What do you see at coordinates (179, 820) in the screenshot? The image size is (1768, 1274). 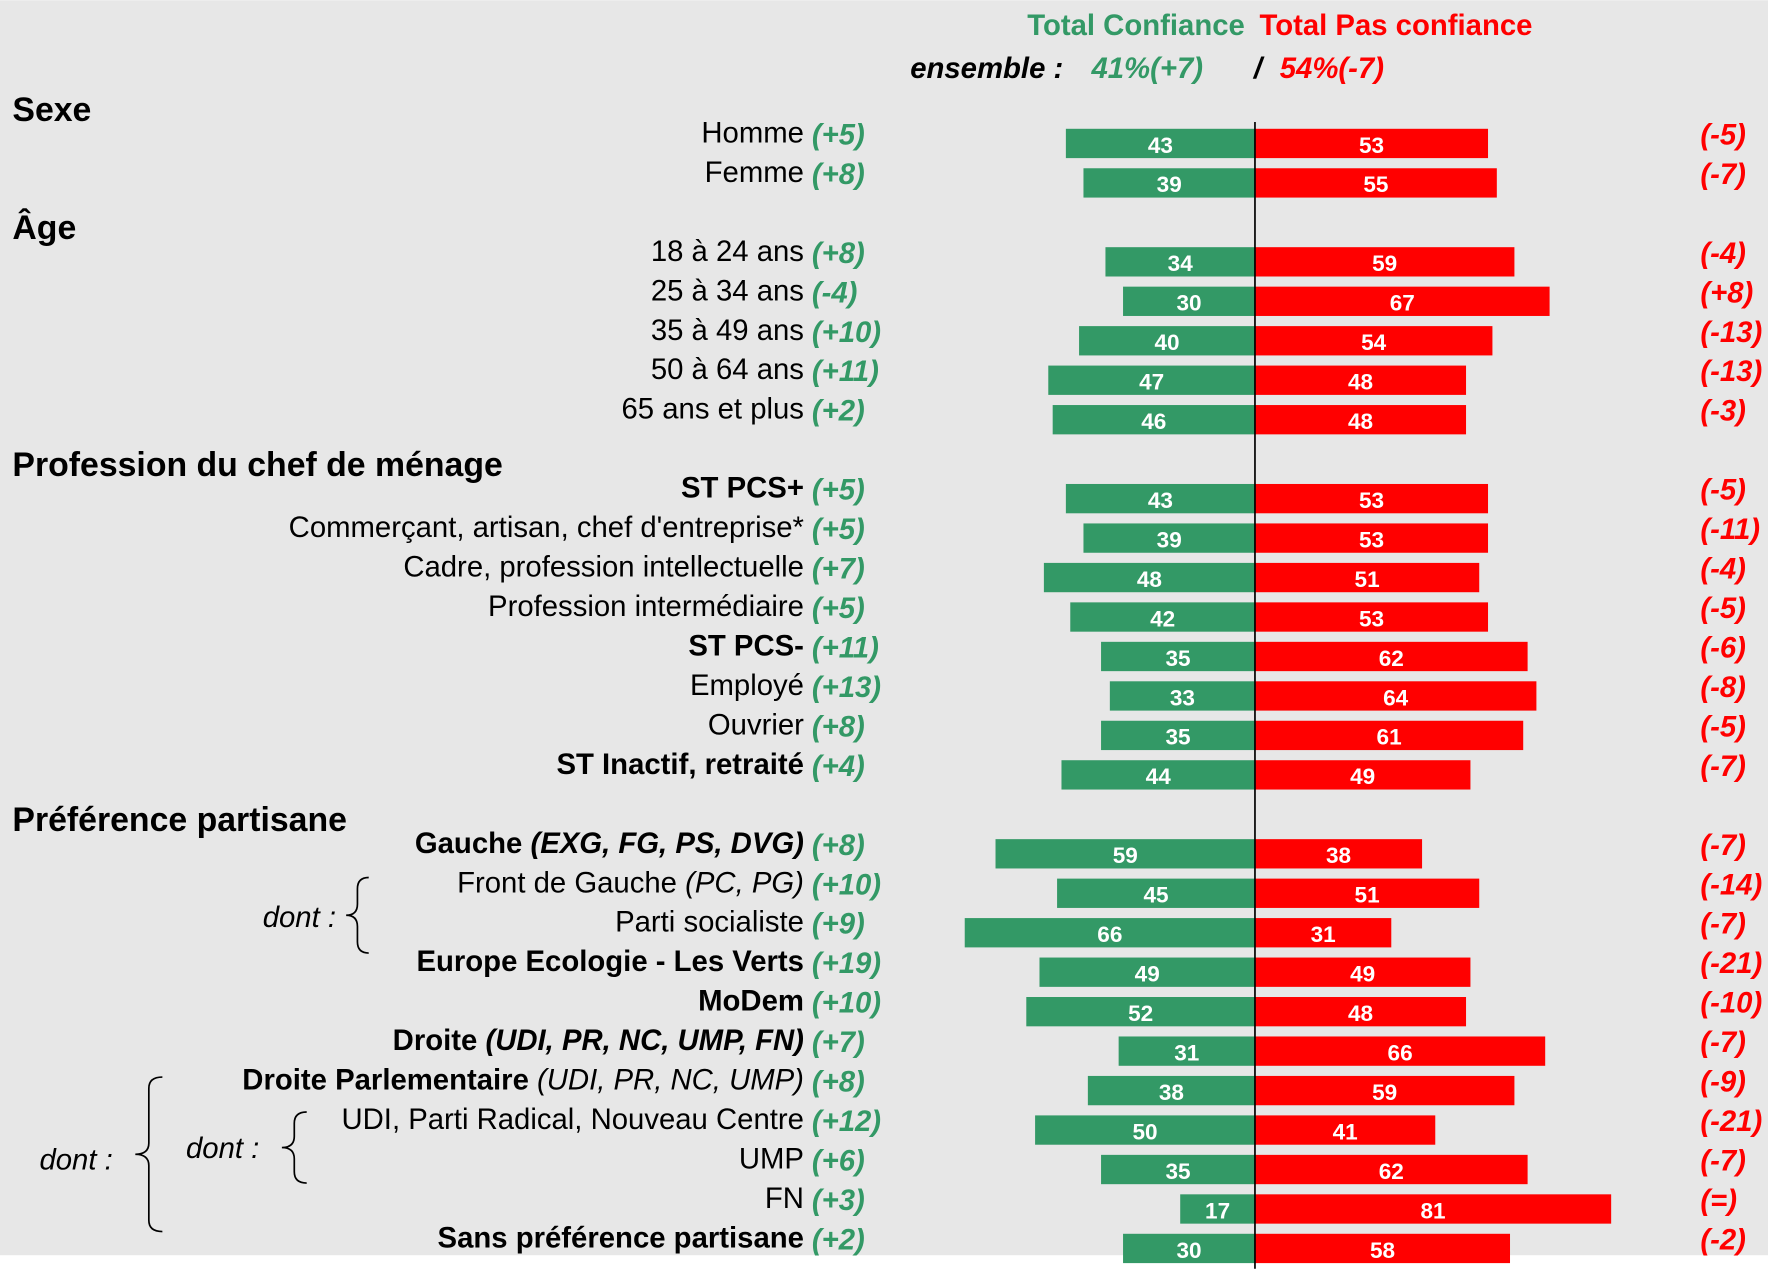 I see `group-title: Préférence partisane` at bounding box center [179, 820].